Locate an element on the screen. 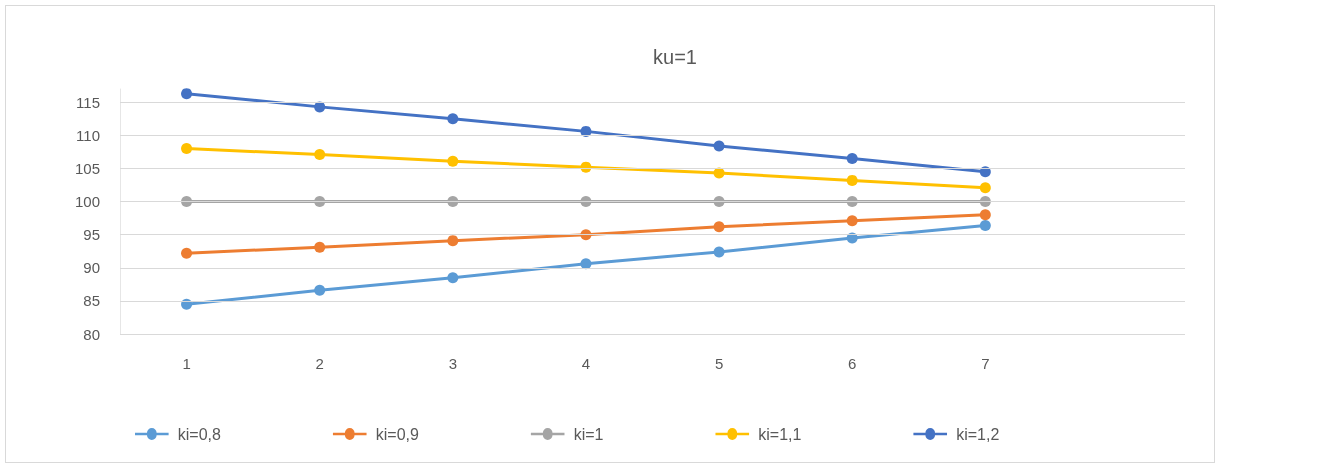 The image size is (1320, 469). y-tick-label: 115 is located at coordinates (88, 102).